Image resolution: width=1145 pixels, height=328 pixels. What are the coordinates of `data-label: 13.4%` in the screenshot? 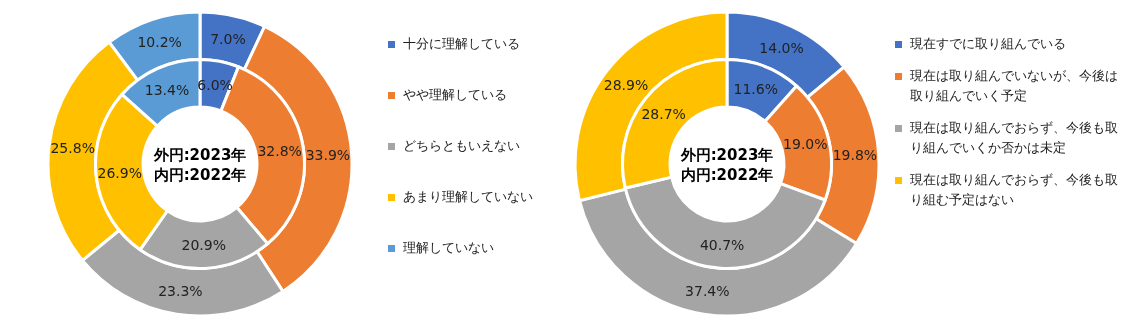 It's located at (167, 90).